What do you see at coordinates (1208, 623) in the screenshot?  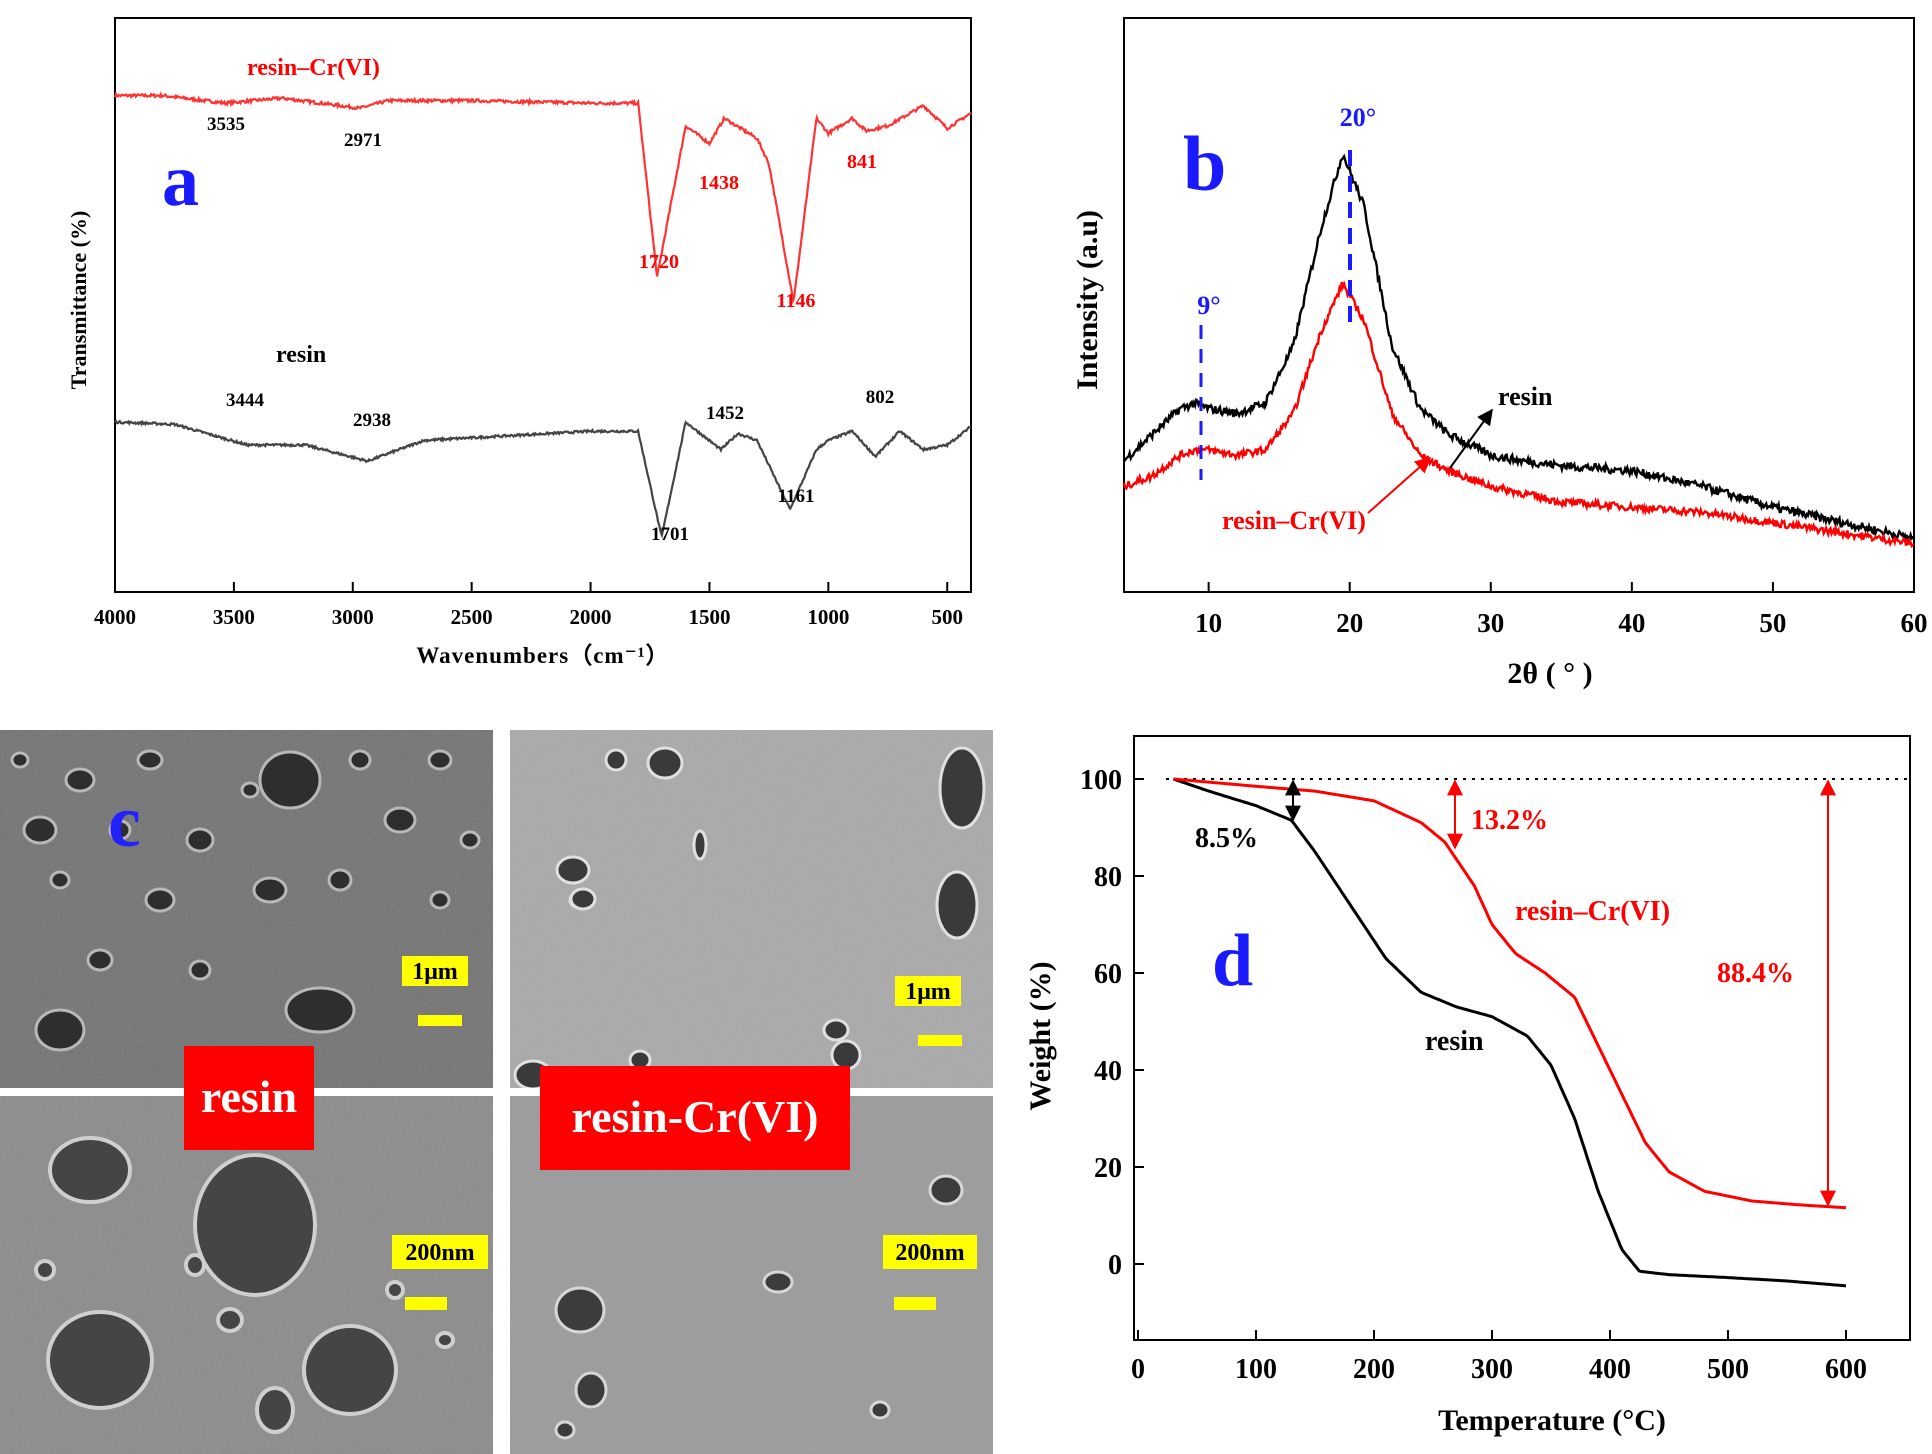 I see `b-xtick-label: 10` at bounding box center [1208, 623].